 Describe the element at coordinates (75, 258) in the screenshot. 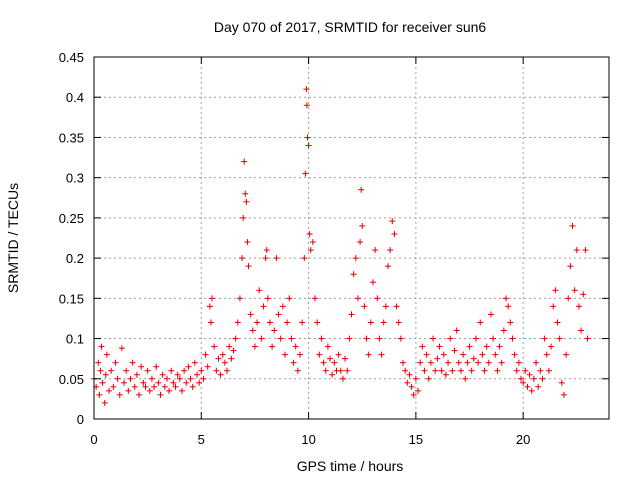

I see `y-tick-label: 0.2` at that location.